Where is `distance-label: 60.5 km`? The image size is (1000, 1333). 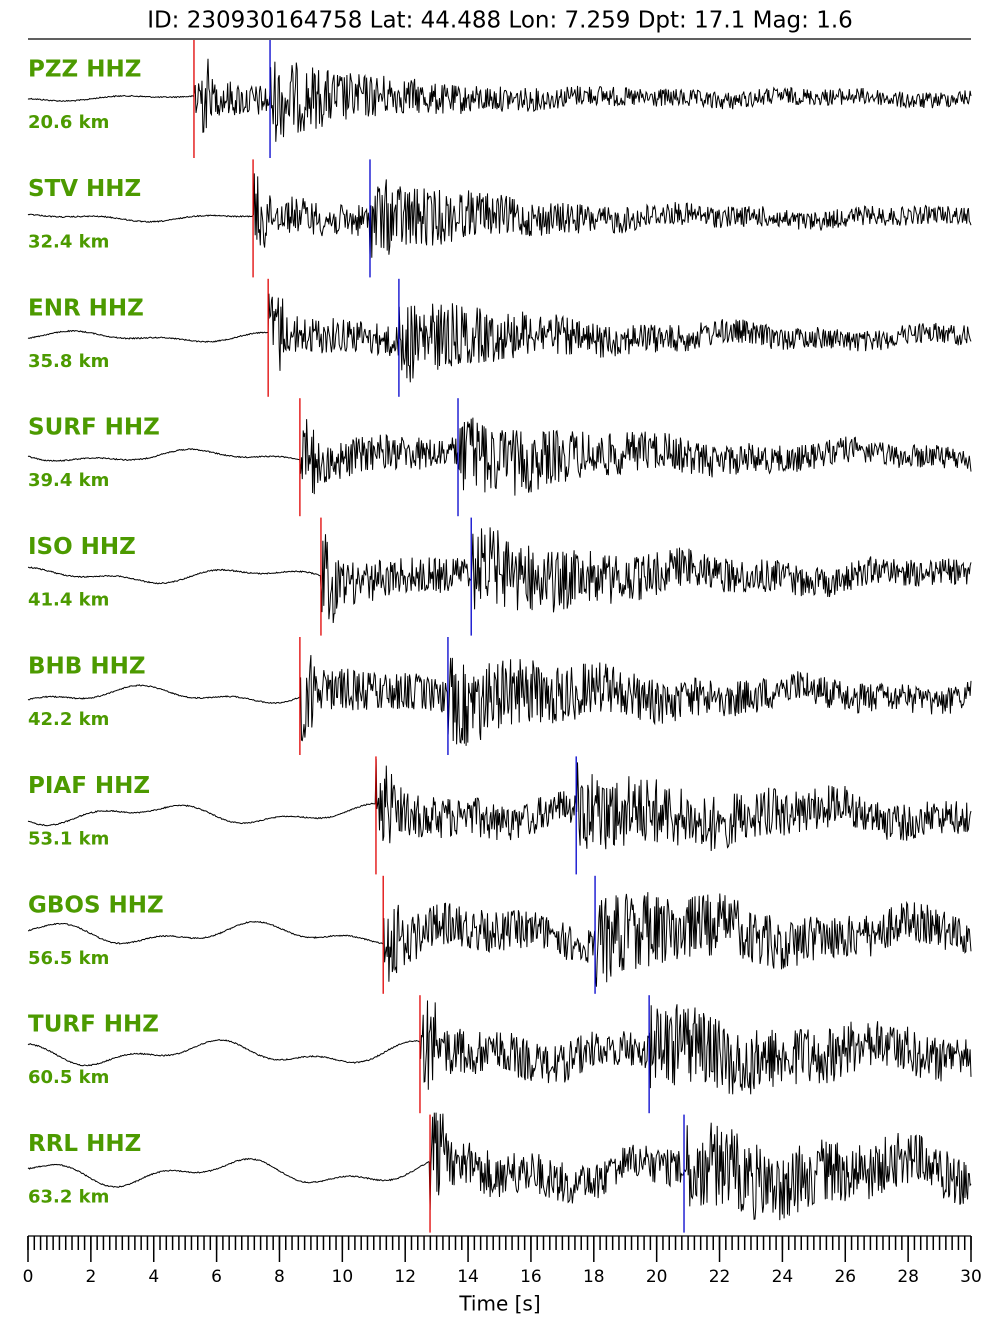
distance-label: 60.5 km is located at coordinates (68, 1077).